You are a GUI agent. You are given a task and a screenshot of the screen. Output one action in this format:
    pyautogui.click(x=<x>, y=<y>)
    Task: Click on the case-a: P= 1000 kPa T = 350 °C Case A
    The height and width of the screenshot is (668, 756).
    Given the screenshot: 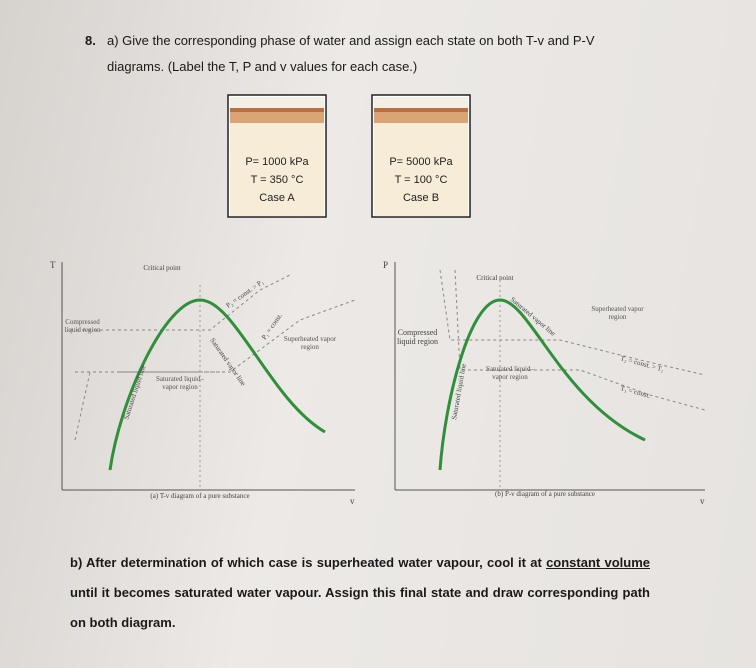 What is the action you would take?
    pyautogui.click(x=277, y=156)
    